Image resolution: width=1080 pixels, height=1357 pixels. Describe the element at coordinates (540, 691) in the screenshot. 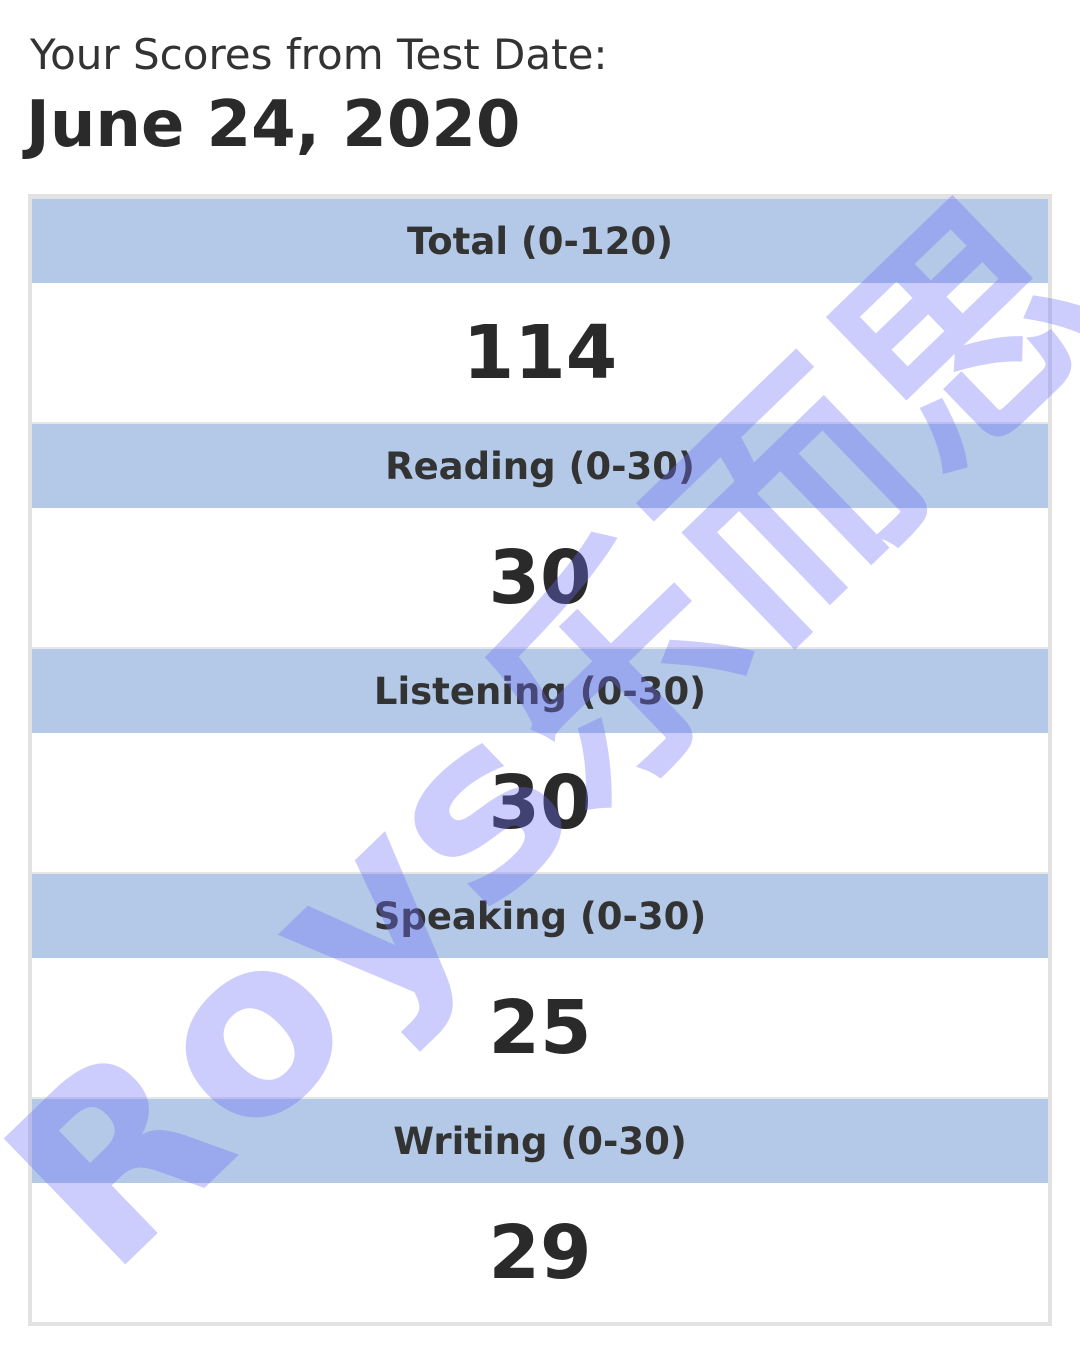

I see `score-label: Listening (0-30)` at that location.